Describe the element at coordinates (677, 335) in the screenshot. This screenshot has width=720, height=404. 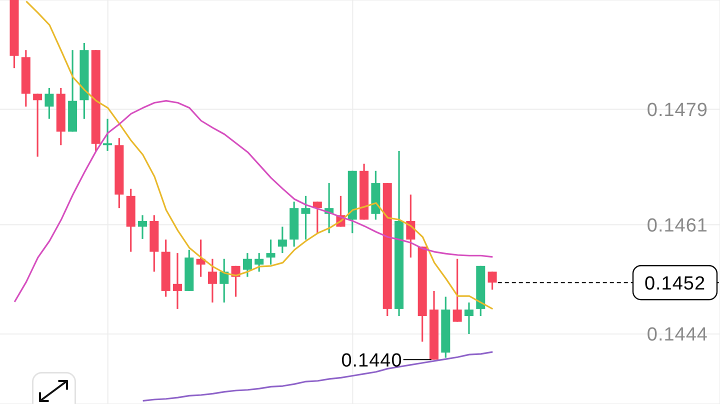
I see `y-tick-label: 0.1444` at that location.